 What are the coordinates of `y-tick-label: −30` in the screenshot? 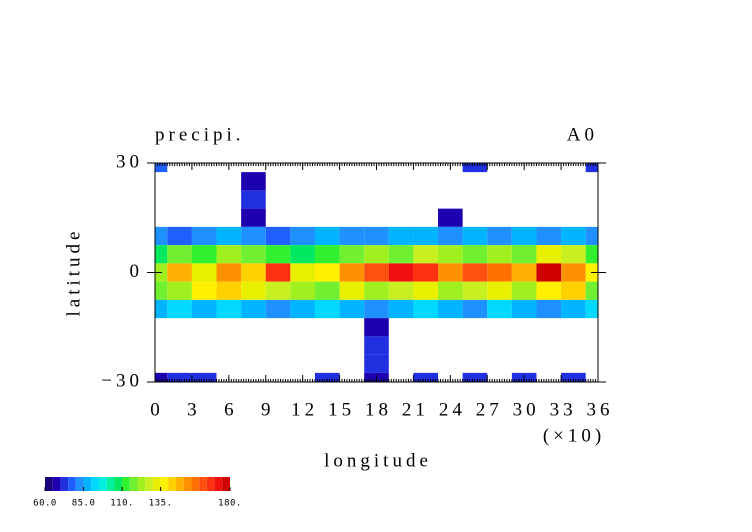 It's located at (122, 380).